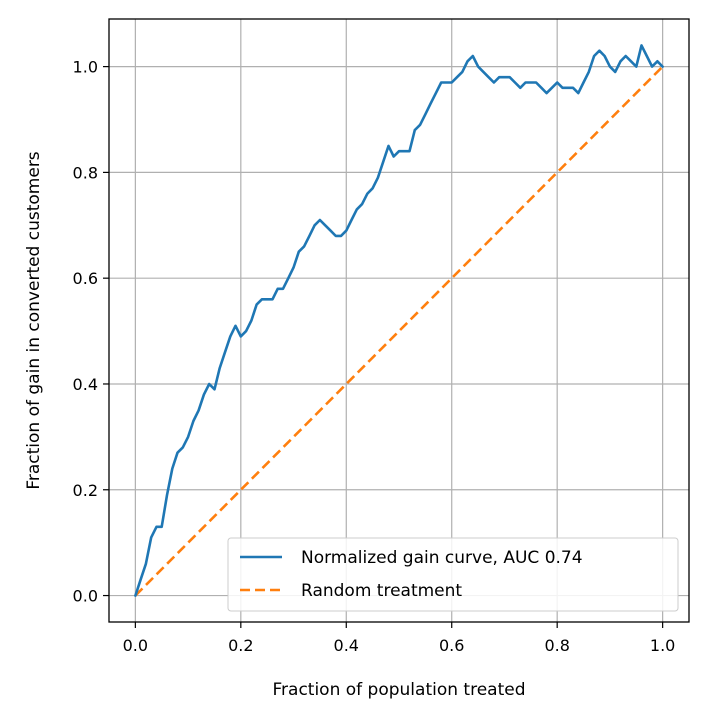 The image size is (708, 720). What do you see at coordinates (556, 645) in the screenshot?
I see `x-tick-label: 0.8` at bounding box center [556, 645].